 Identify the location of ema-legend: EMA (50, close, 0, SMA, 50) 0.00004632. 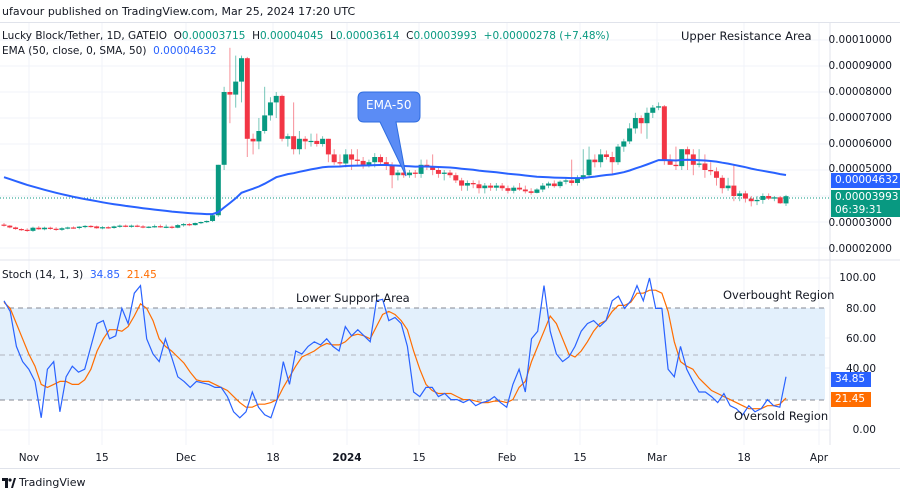
(109, 51).